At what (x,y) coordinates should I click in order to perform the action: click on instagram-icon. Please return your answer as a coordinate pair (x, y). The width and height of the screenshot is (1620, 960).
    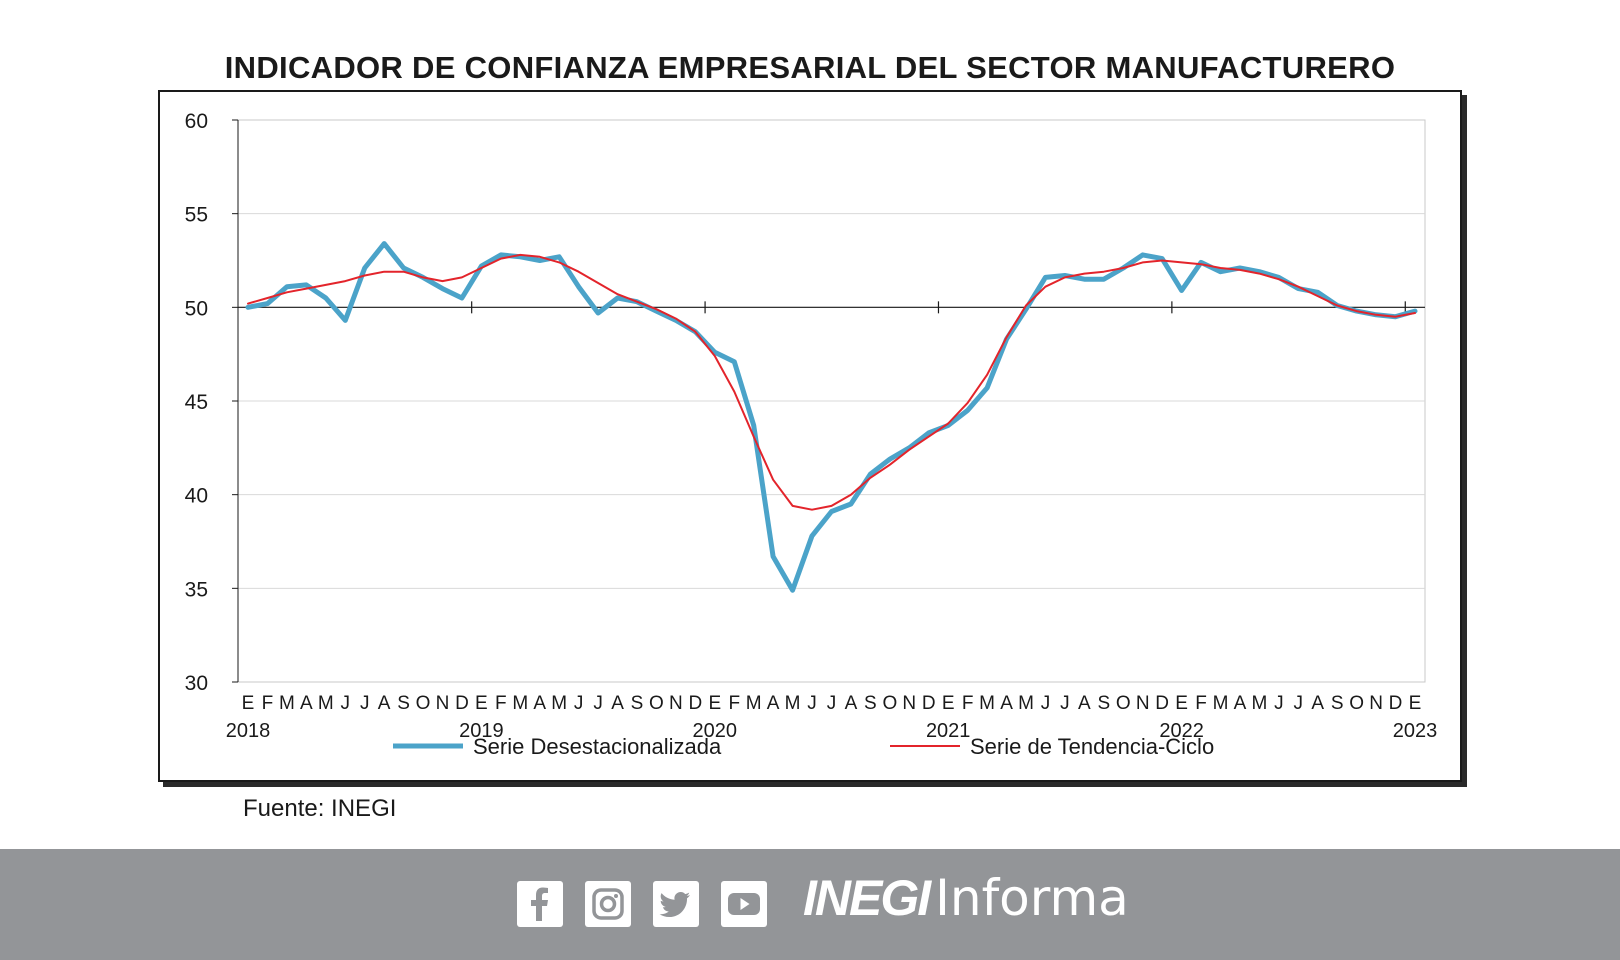
    Looking at the image, I should click on (608, 904).